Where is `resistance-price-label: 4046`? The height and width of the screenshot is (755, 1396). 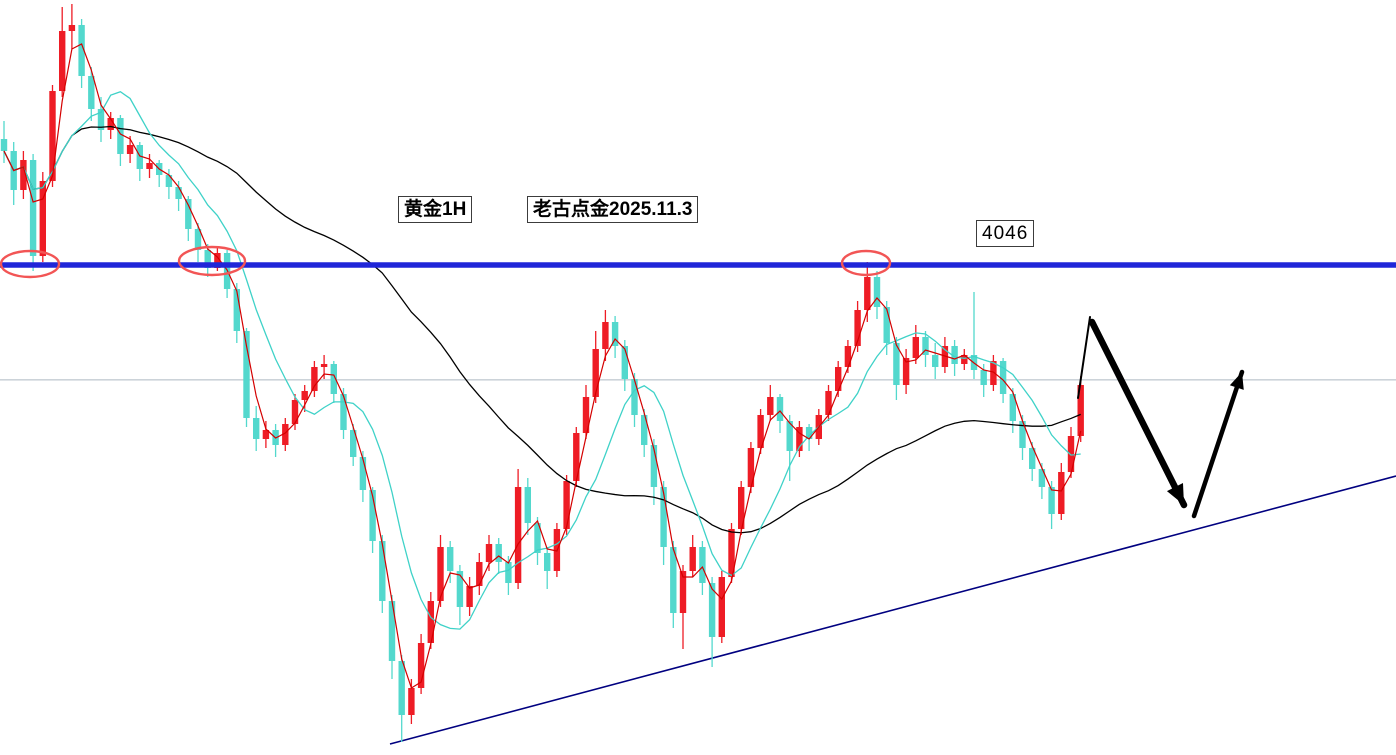 resistance-price-label: 4046 is located at coordinates (1005, 233).